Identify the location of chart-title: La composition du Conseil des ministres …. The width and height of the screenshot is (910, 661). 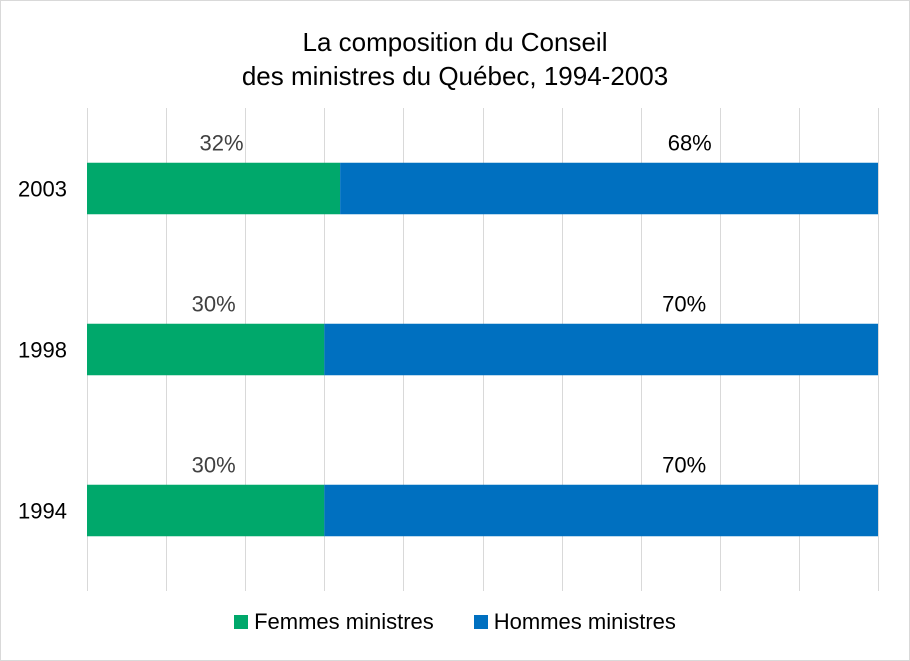
(455, 59).